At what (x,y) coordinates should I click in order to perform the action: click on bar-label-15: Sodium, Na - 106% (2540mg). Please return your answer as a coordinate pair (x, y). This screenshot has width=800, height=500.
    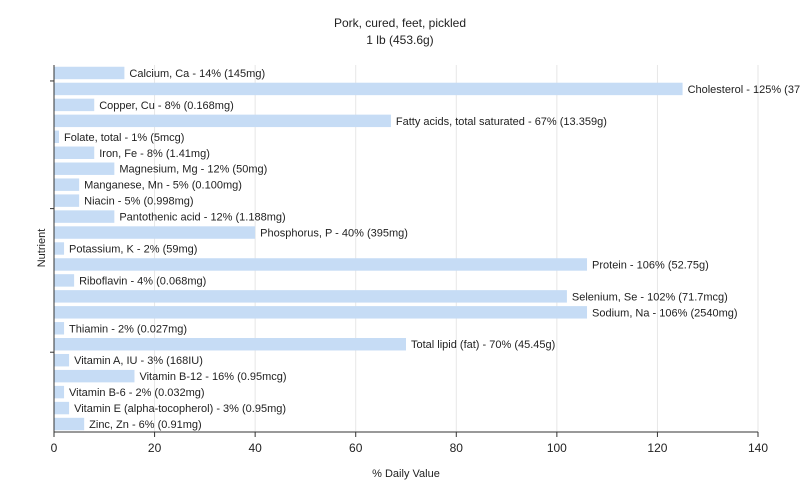
    Looking at the image, I should click on (665, 313).